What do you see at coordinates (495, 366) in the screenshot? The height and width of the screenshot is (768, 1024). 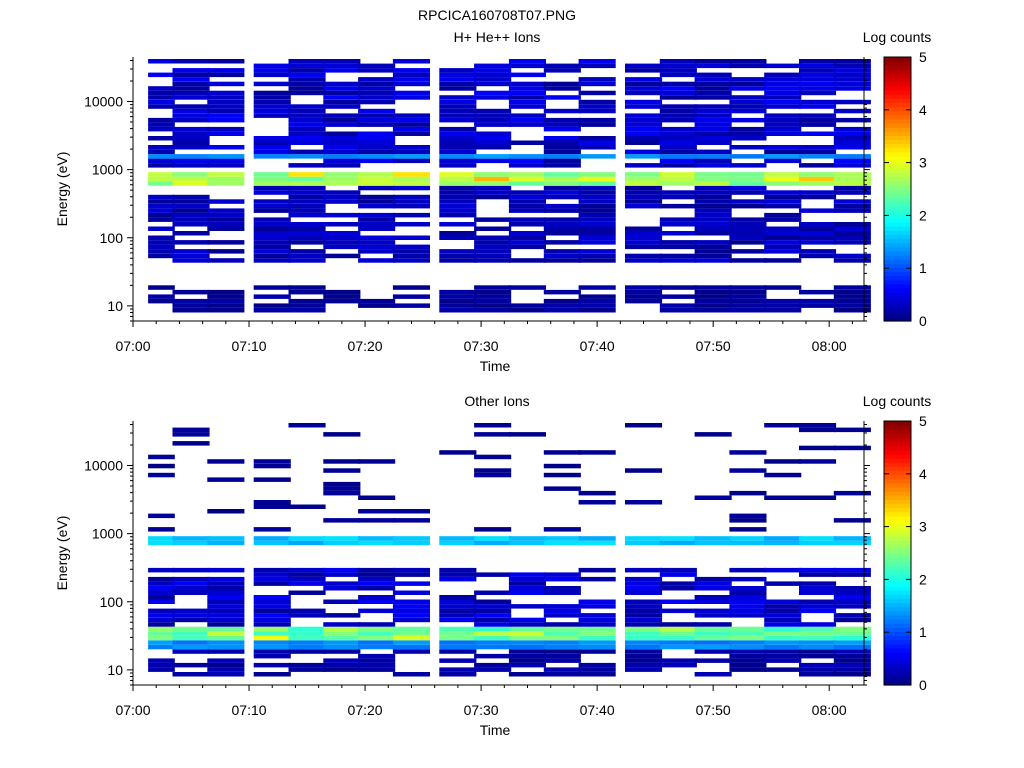 I see `x-axis-label: Time` at bounding box center [495, 366].